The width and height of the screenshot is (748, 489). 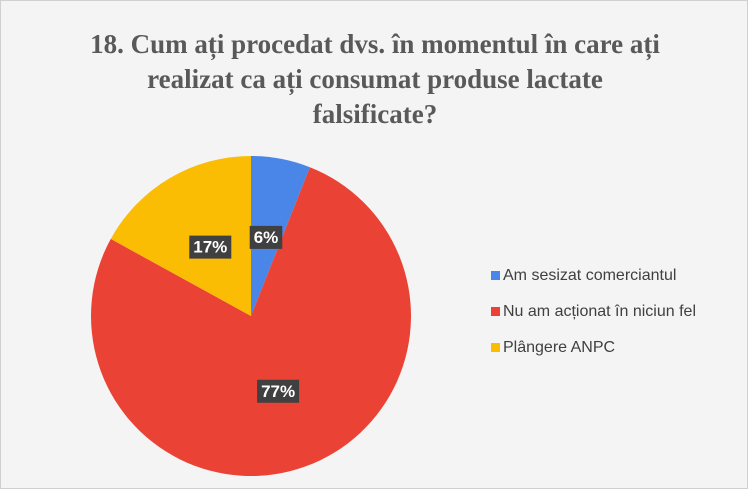 What do you see at coordinates (589, 275) in the screenshot?
I see `legend-label: Am sesizat comerciantul` at bounding box center [589, 275].